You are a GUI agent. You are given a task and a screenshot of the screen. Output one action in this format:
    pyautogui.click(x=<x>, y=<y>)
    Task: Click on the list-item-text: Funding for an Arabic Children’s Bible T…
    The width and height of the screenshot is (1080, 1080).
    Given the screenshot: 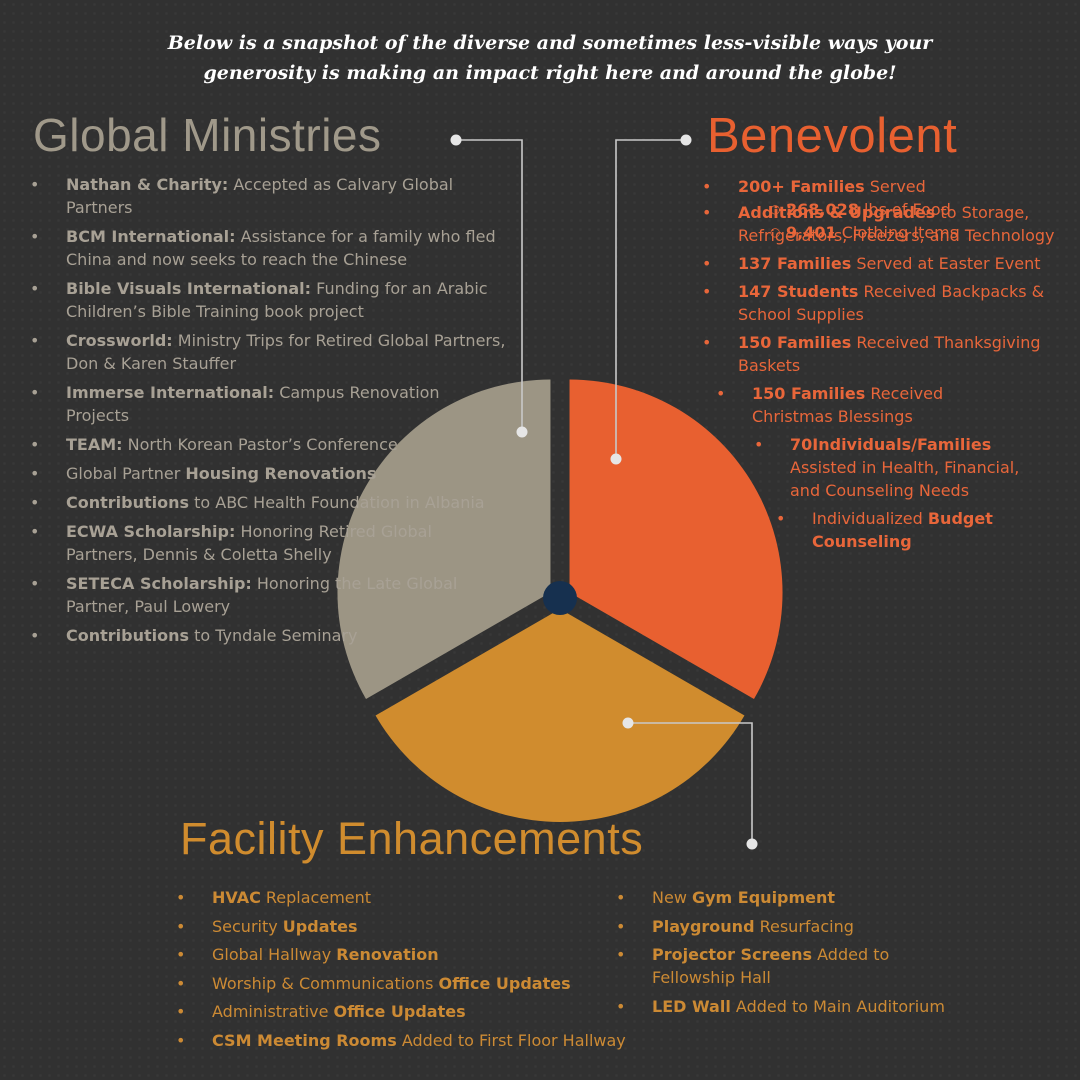 What is the action you would take?
    pyautogui.click(x=277, y=300)
    